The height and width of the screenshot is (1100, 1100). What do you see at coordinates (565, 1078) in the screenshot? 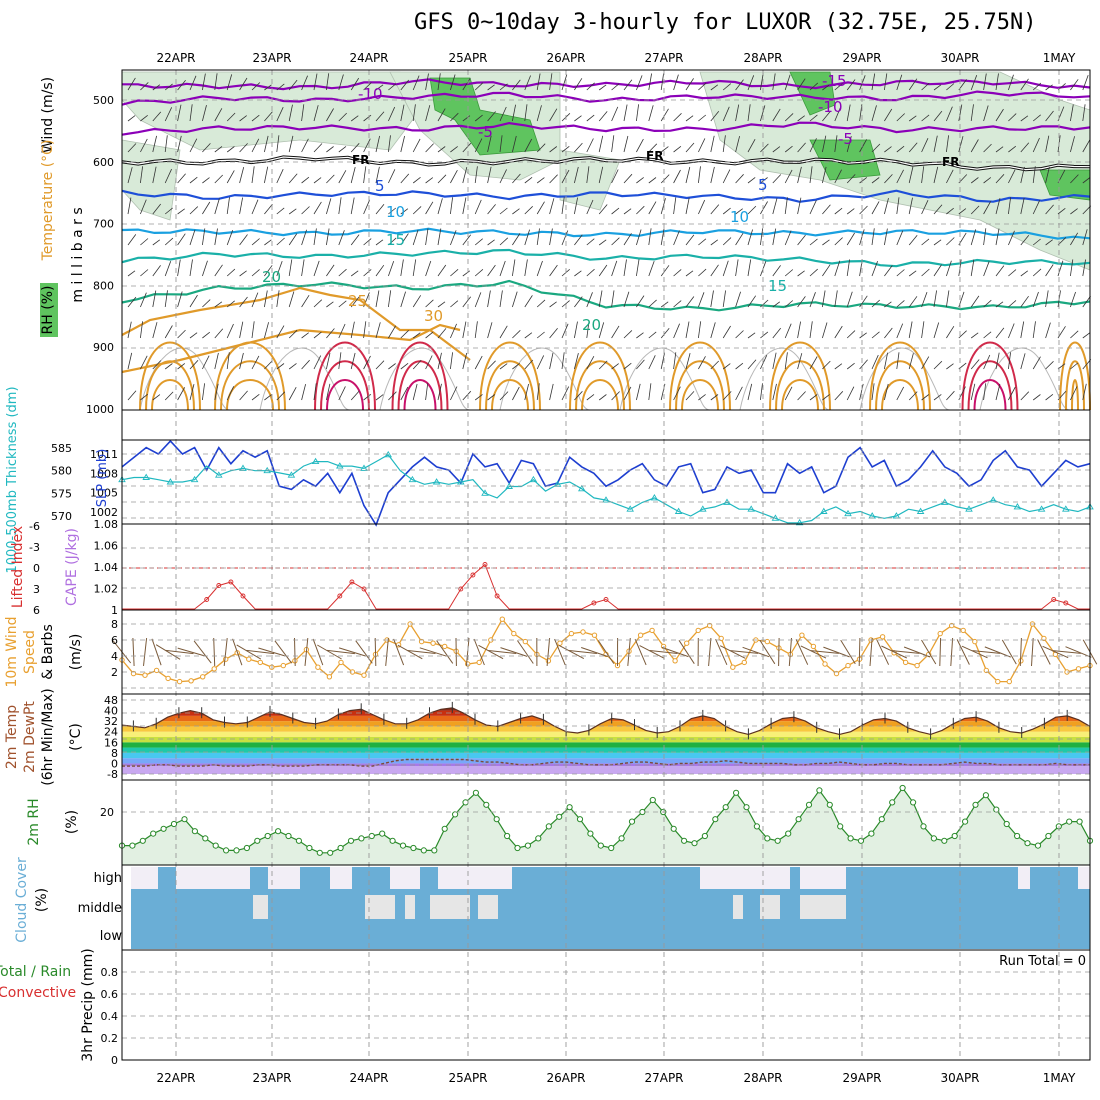
I see `x-tick-bottom-4: 26APR` at bounding box center [565, 1078].